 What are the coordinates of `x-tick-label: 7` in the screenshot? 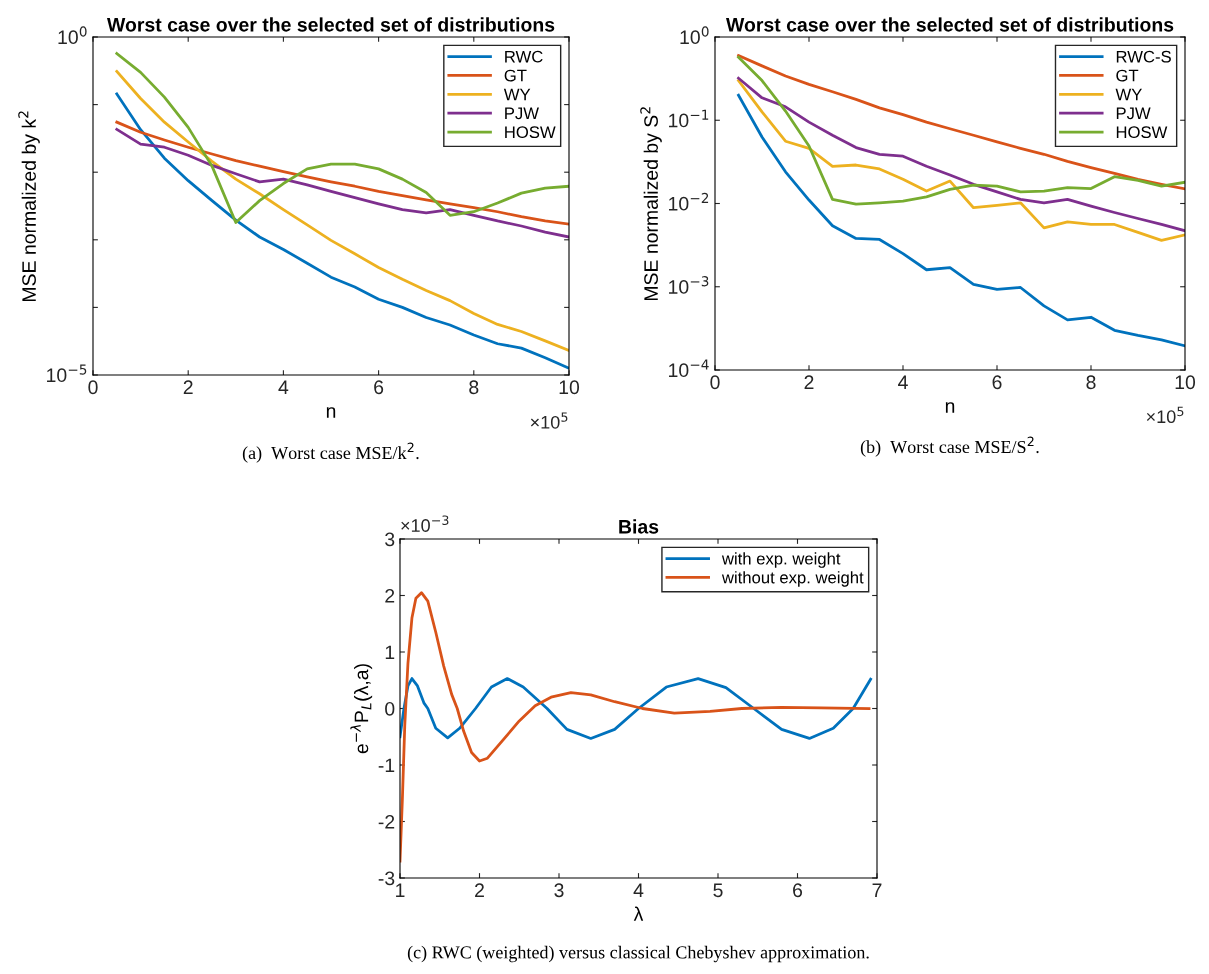 It's located at (877, 890).